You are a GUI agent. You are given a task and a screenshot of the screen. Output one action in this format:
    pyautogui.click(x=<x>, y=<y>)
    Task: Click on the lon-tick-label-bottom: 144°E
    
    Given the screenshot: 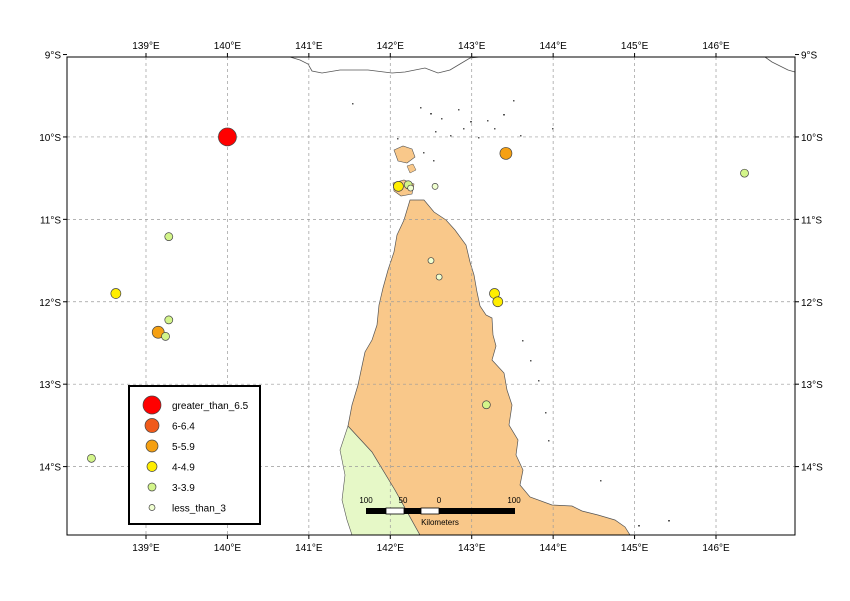 What is the action you would take?
    pyautogui.click(x=553, y=548)
    